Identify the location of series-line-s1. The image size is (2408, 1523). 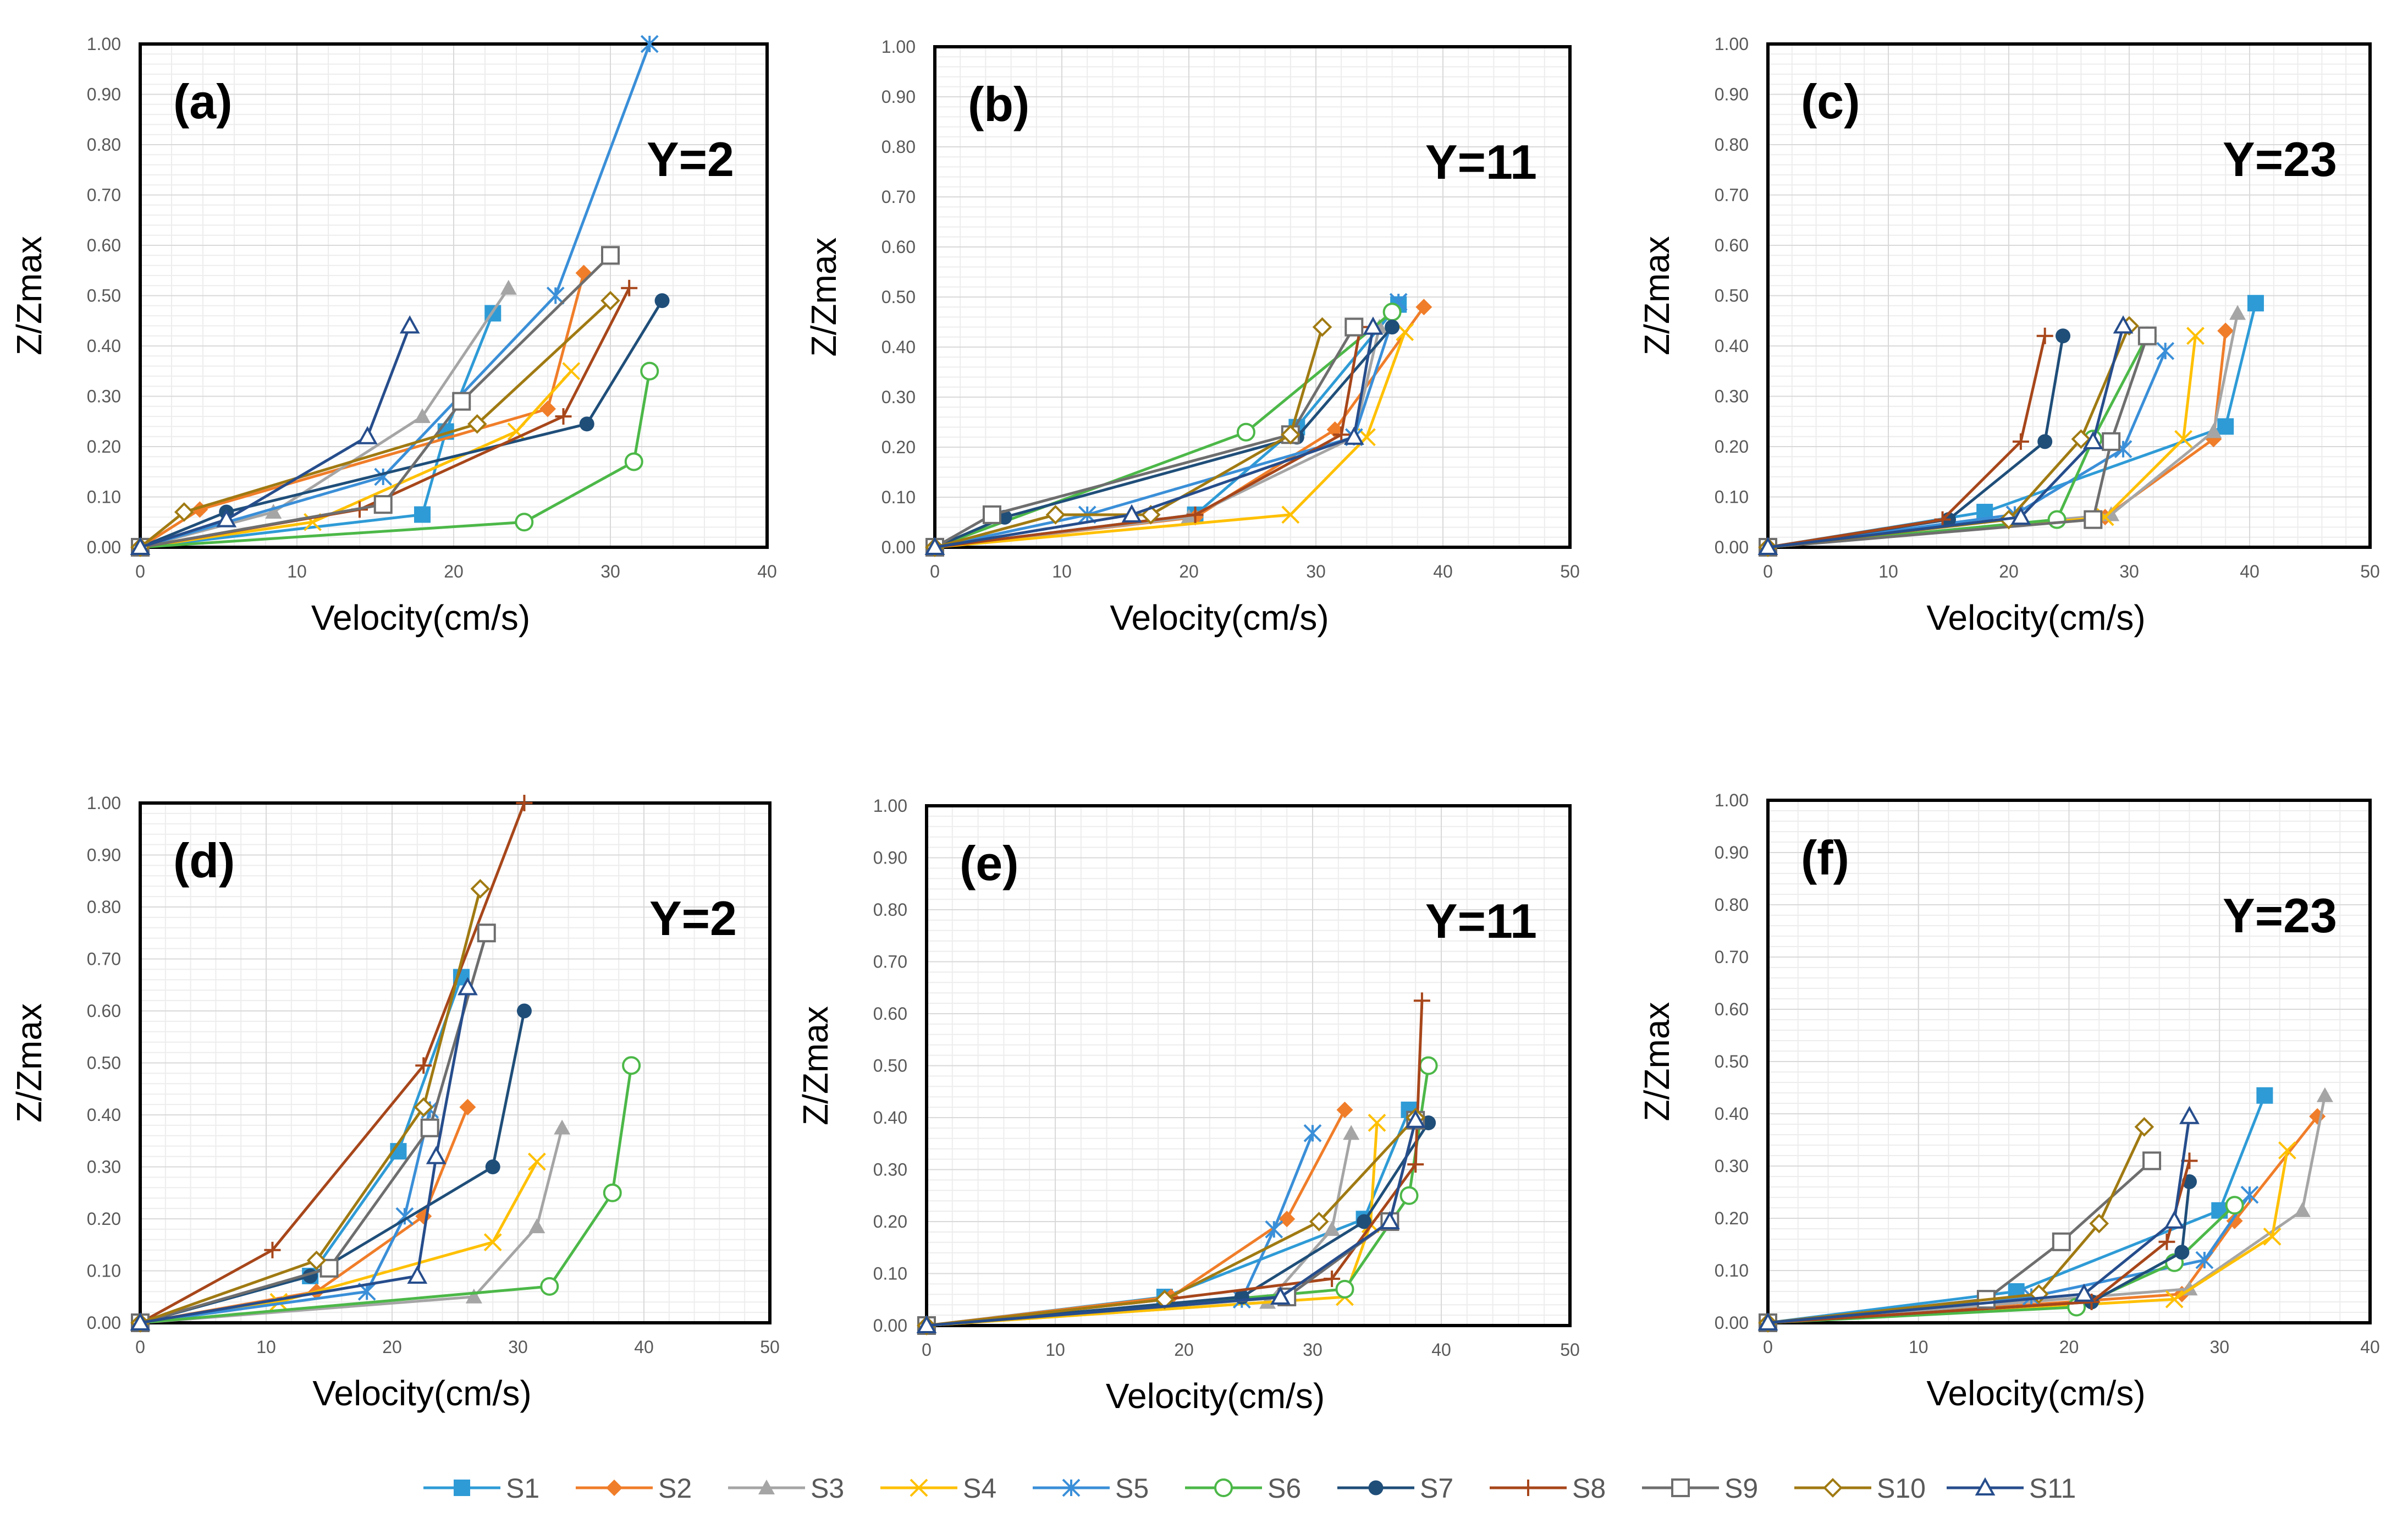
(2017, 1209).